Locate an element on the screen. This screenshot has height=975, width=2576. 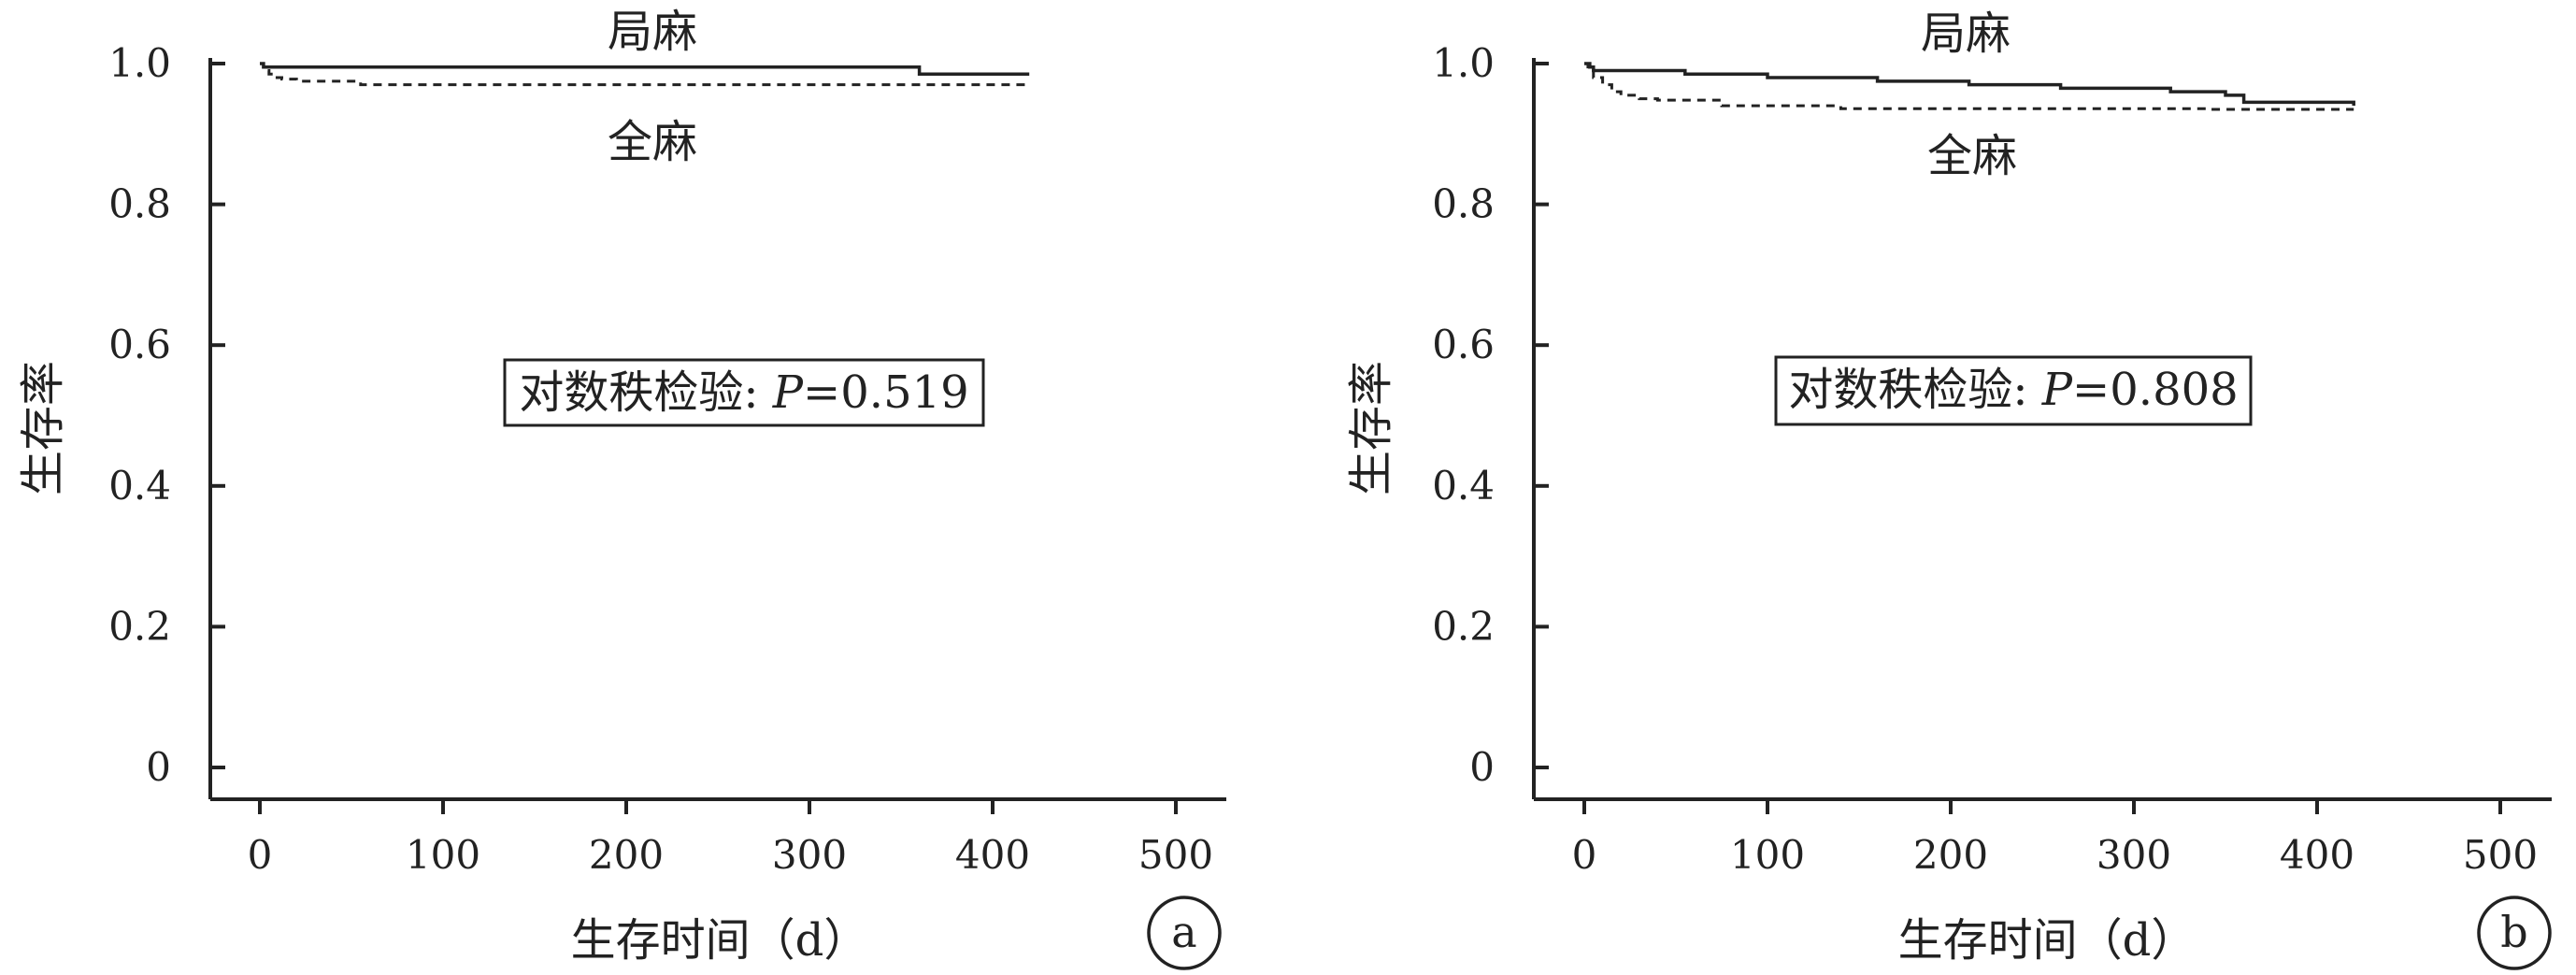
panel-badge-label: a is located at coordinates (1183, 932).